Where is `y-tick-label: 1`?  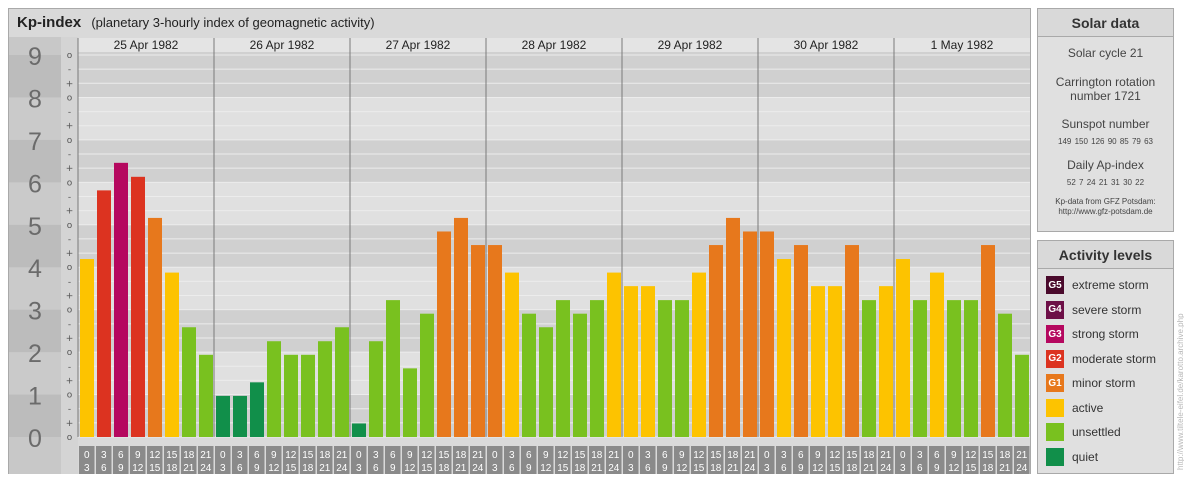
y-tick-label: 1 is located at coordinates (35, 397).